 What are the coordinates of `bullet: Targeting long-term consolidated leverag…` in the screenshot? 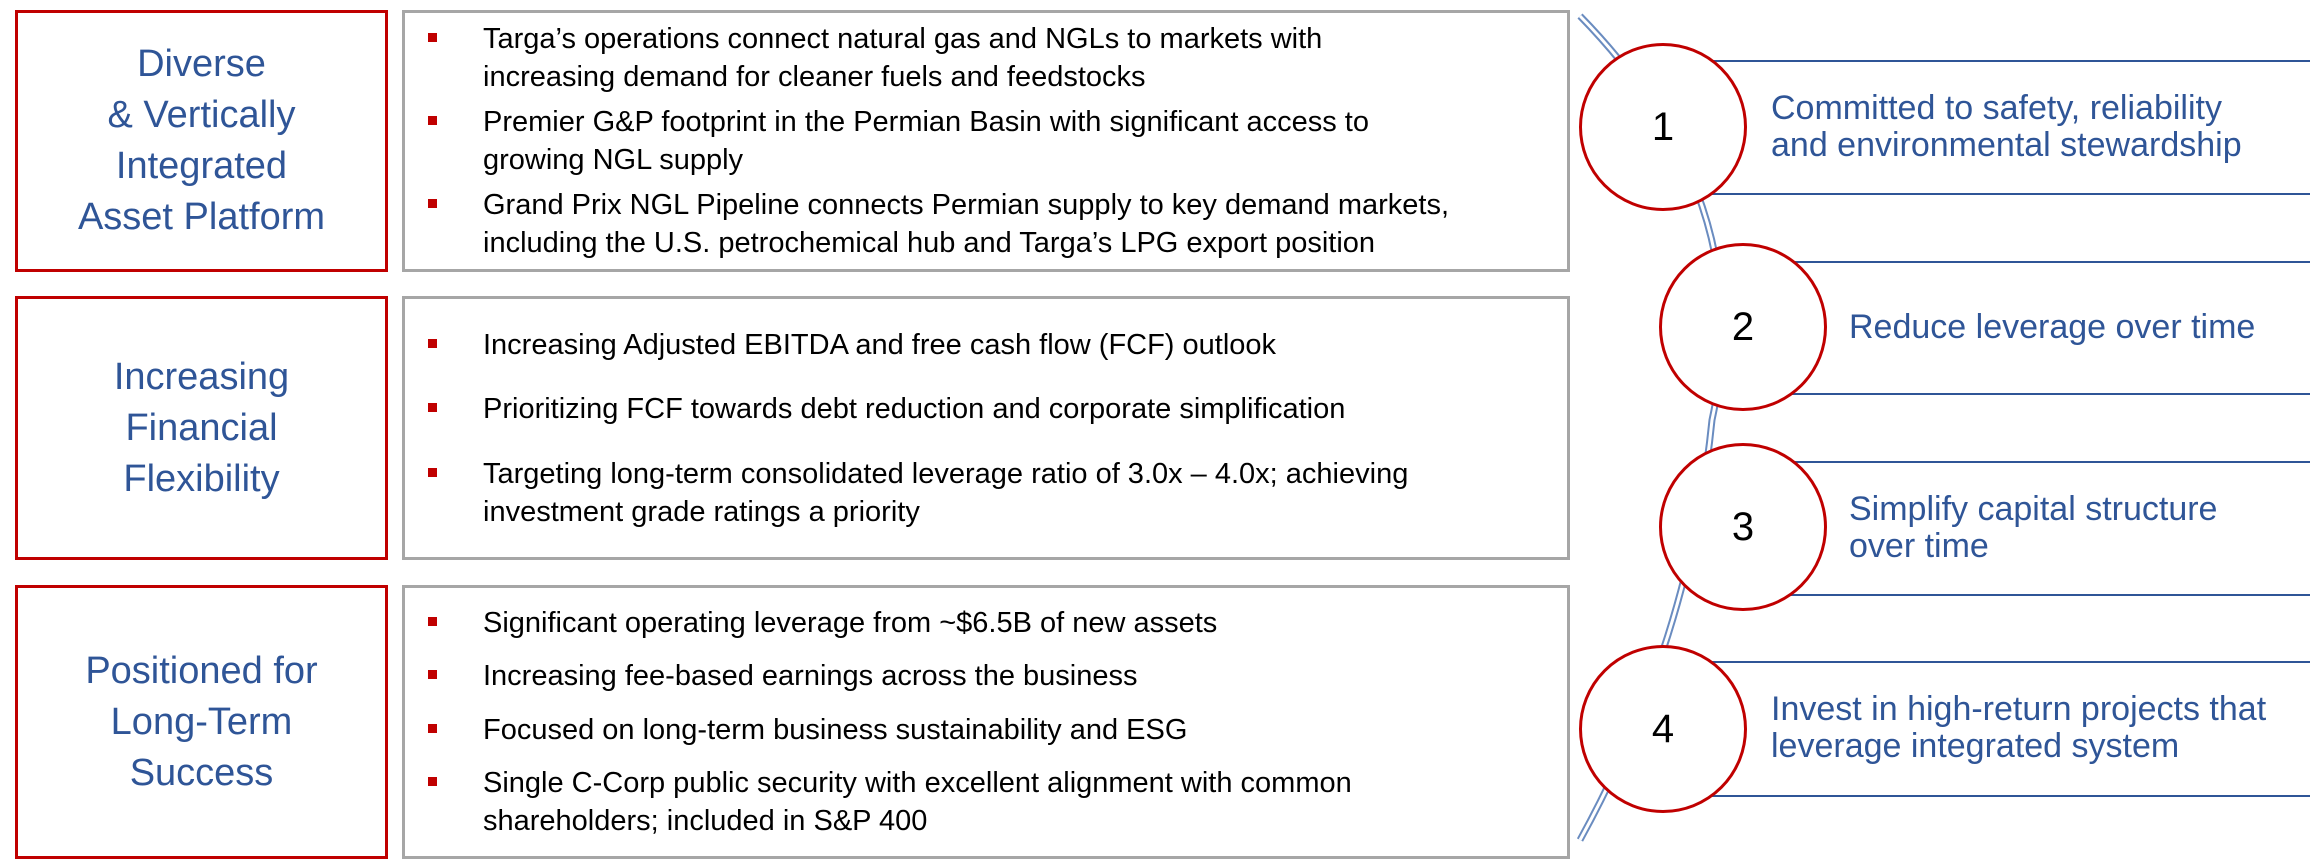 It's located at (997, 493).